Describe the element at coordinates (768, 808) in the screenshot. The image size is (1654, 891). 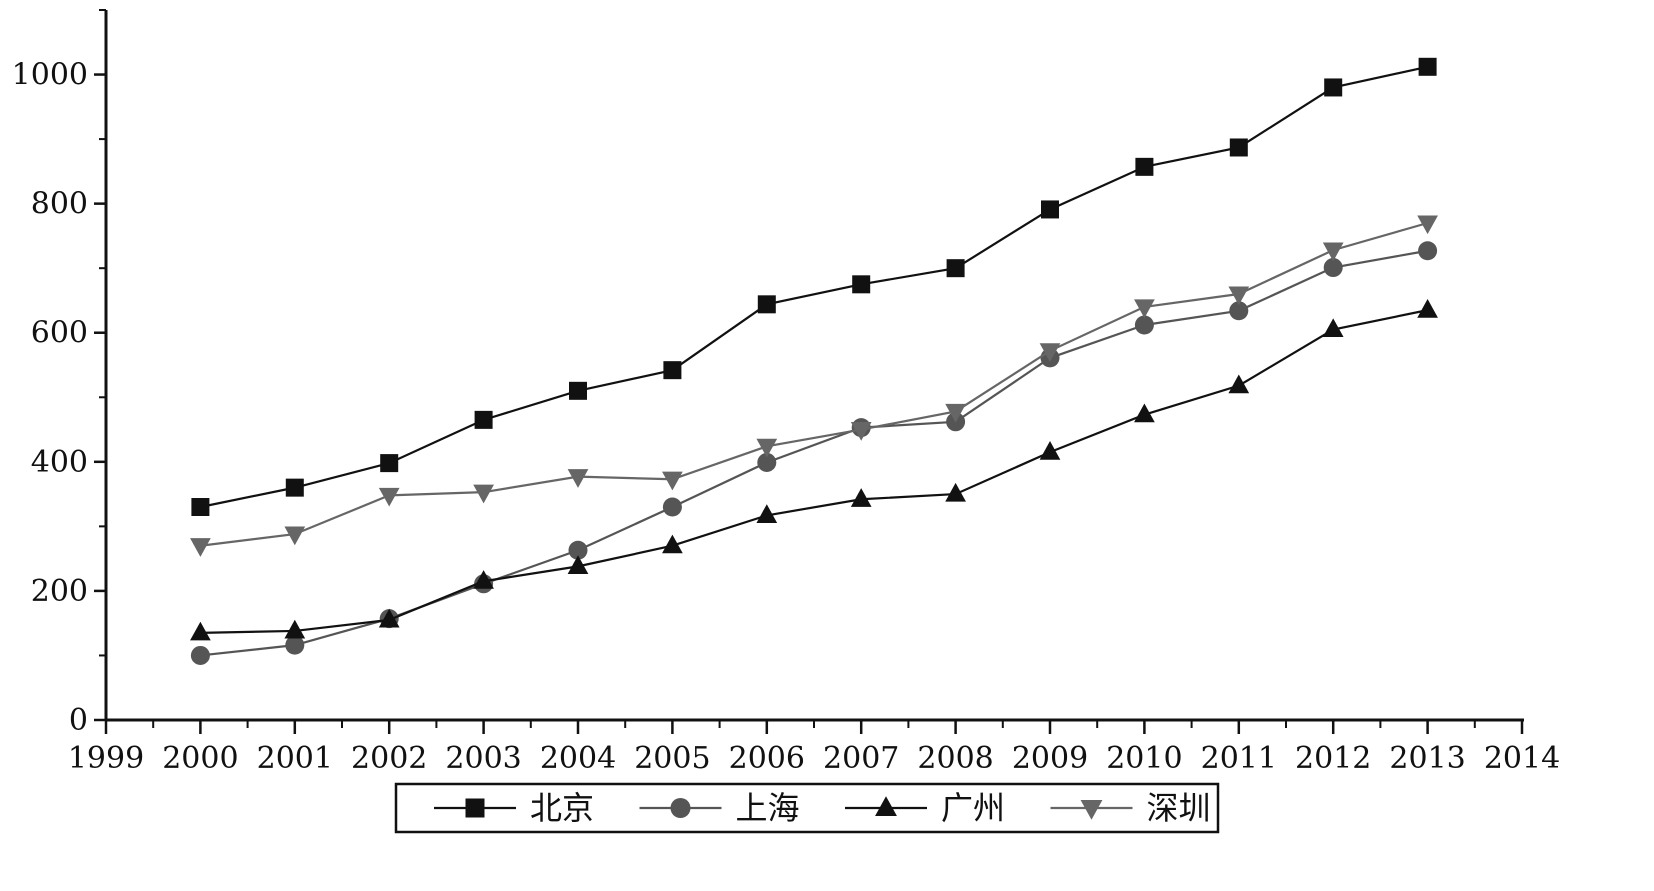
I see `legend-label: 上海` at that location.